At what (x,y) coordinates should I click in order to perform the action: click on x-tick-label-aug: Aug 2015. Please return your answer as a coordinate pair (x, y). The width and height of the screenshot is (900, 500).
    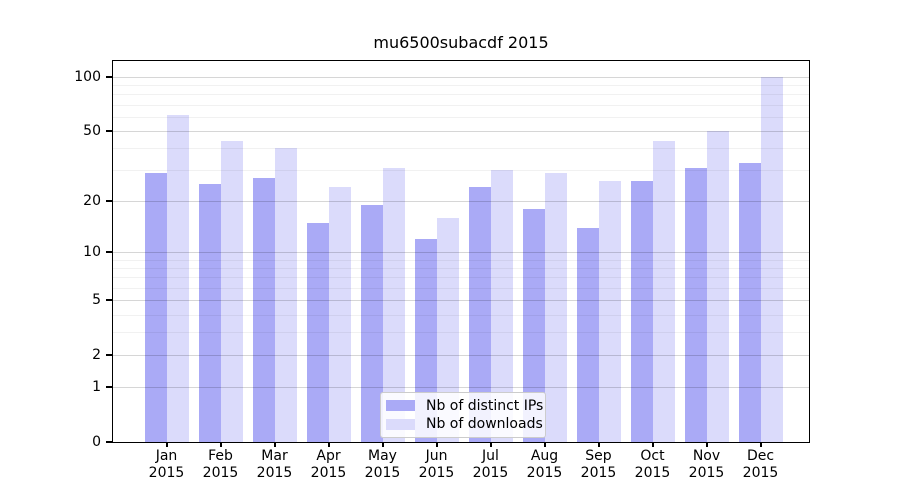
    Looking at the image, I should click on (544, 464).